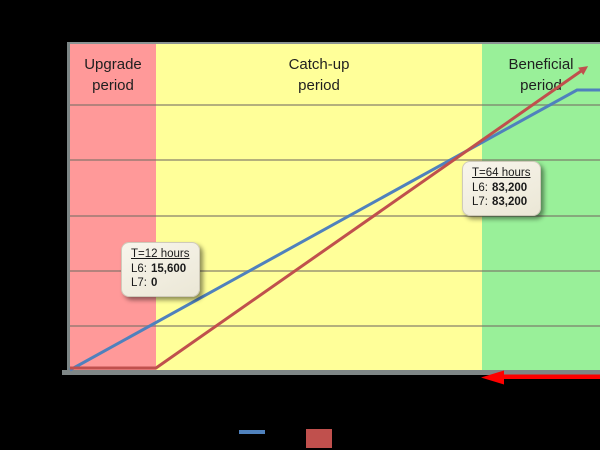  I want to click on series-value: 15,600, so click(169, 268).